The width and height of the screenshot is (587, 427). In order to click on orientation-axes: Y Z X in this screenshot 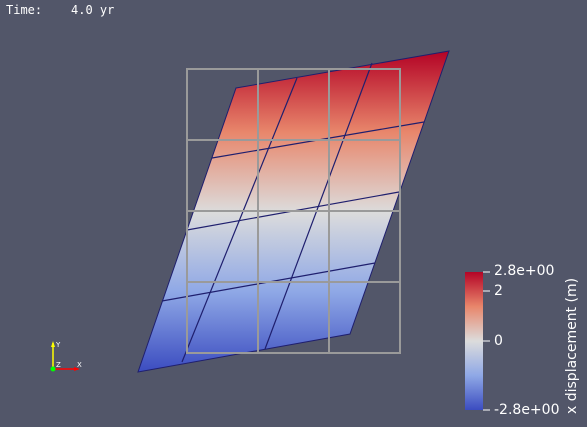, I will do `click(66, 356)`.